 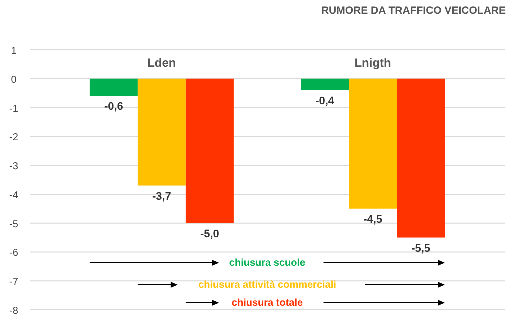 What do you see at coordinates (14, 224) in the screenshot?
I see `y-tick-label: -5` at bounding box center [14, 224].